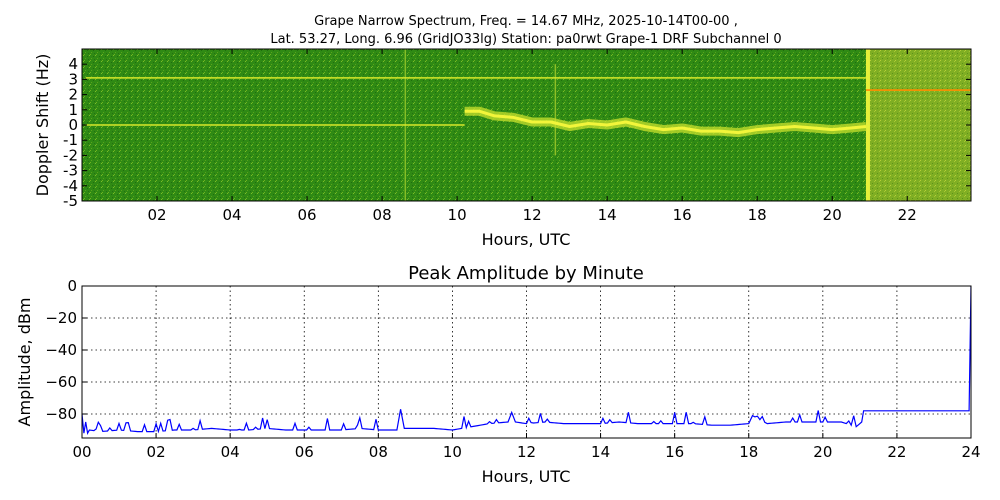 Image resolution: width=1000 pixels, height=500 pixels. What do you see at coordinates (70, 140) in the screenshot?
I see `y-tick-label: -1` at bounding box center [70, 140].